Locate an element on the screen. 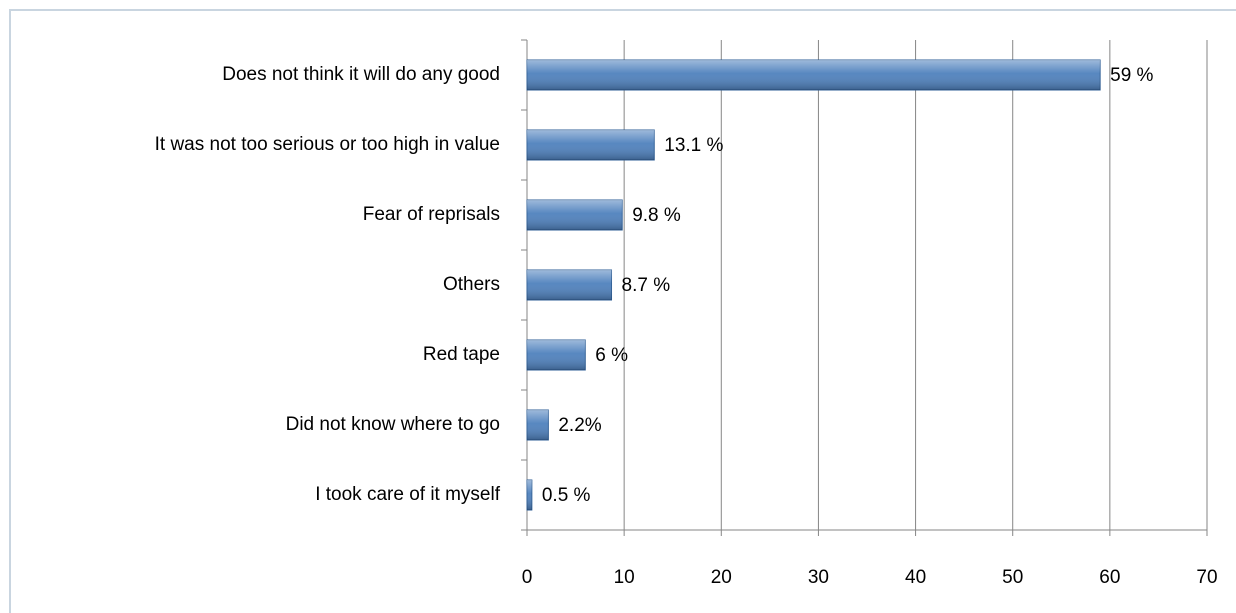  category-label: Fear of reprisals is located at coordinates (431, 214).